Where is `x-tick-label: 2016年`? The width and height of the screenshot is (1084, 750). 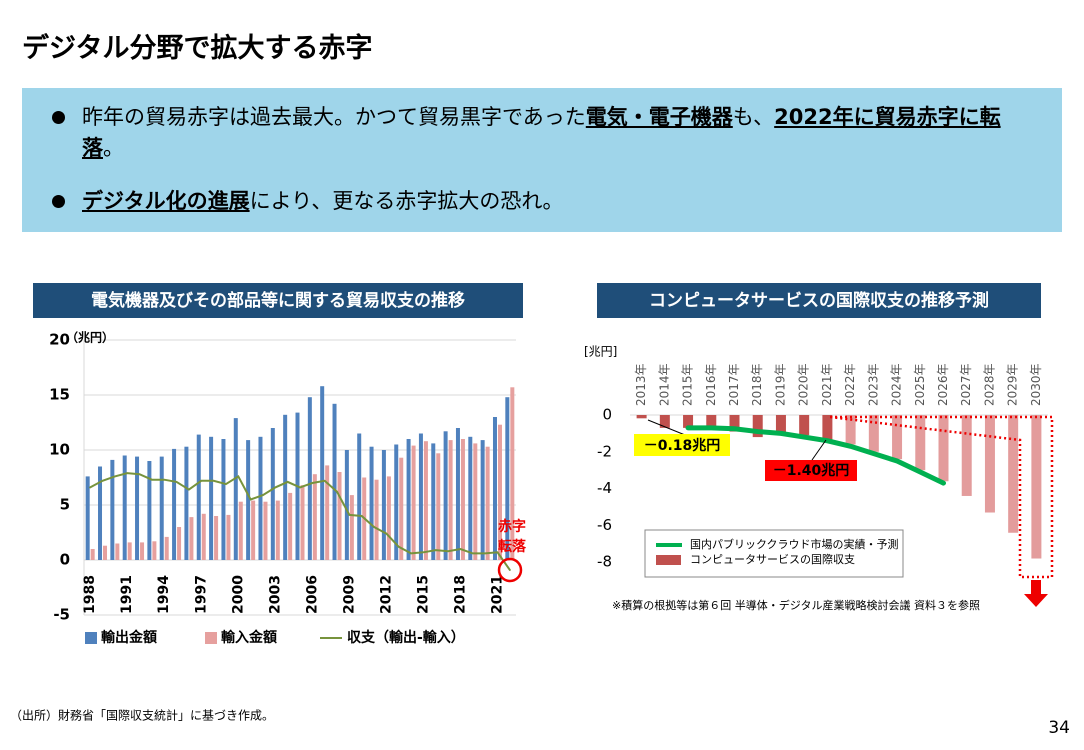
x-tick-label: 2016年 is located at coordinates (711, 384).